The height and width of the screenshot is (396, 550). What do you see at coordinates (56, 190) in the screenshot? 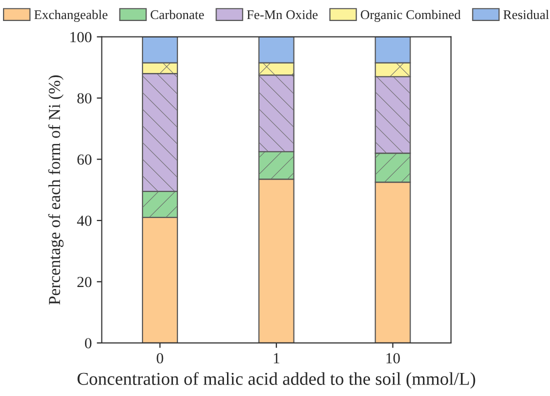
I see `y-axis-title: Percentage of each form of Ni (%)` at bounding box center [56, 190].